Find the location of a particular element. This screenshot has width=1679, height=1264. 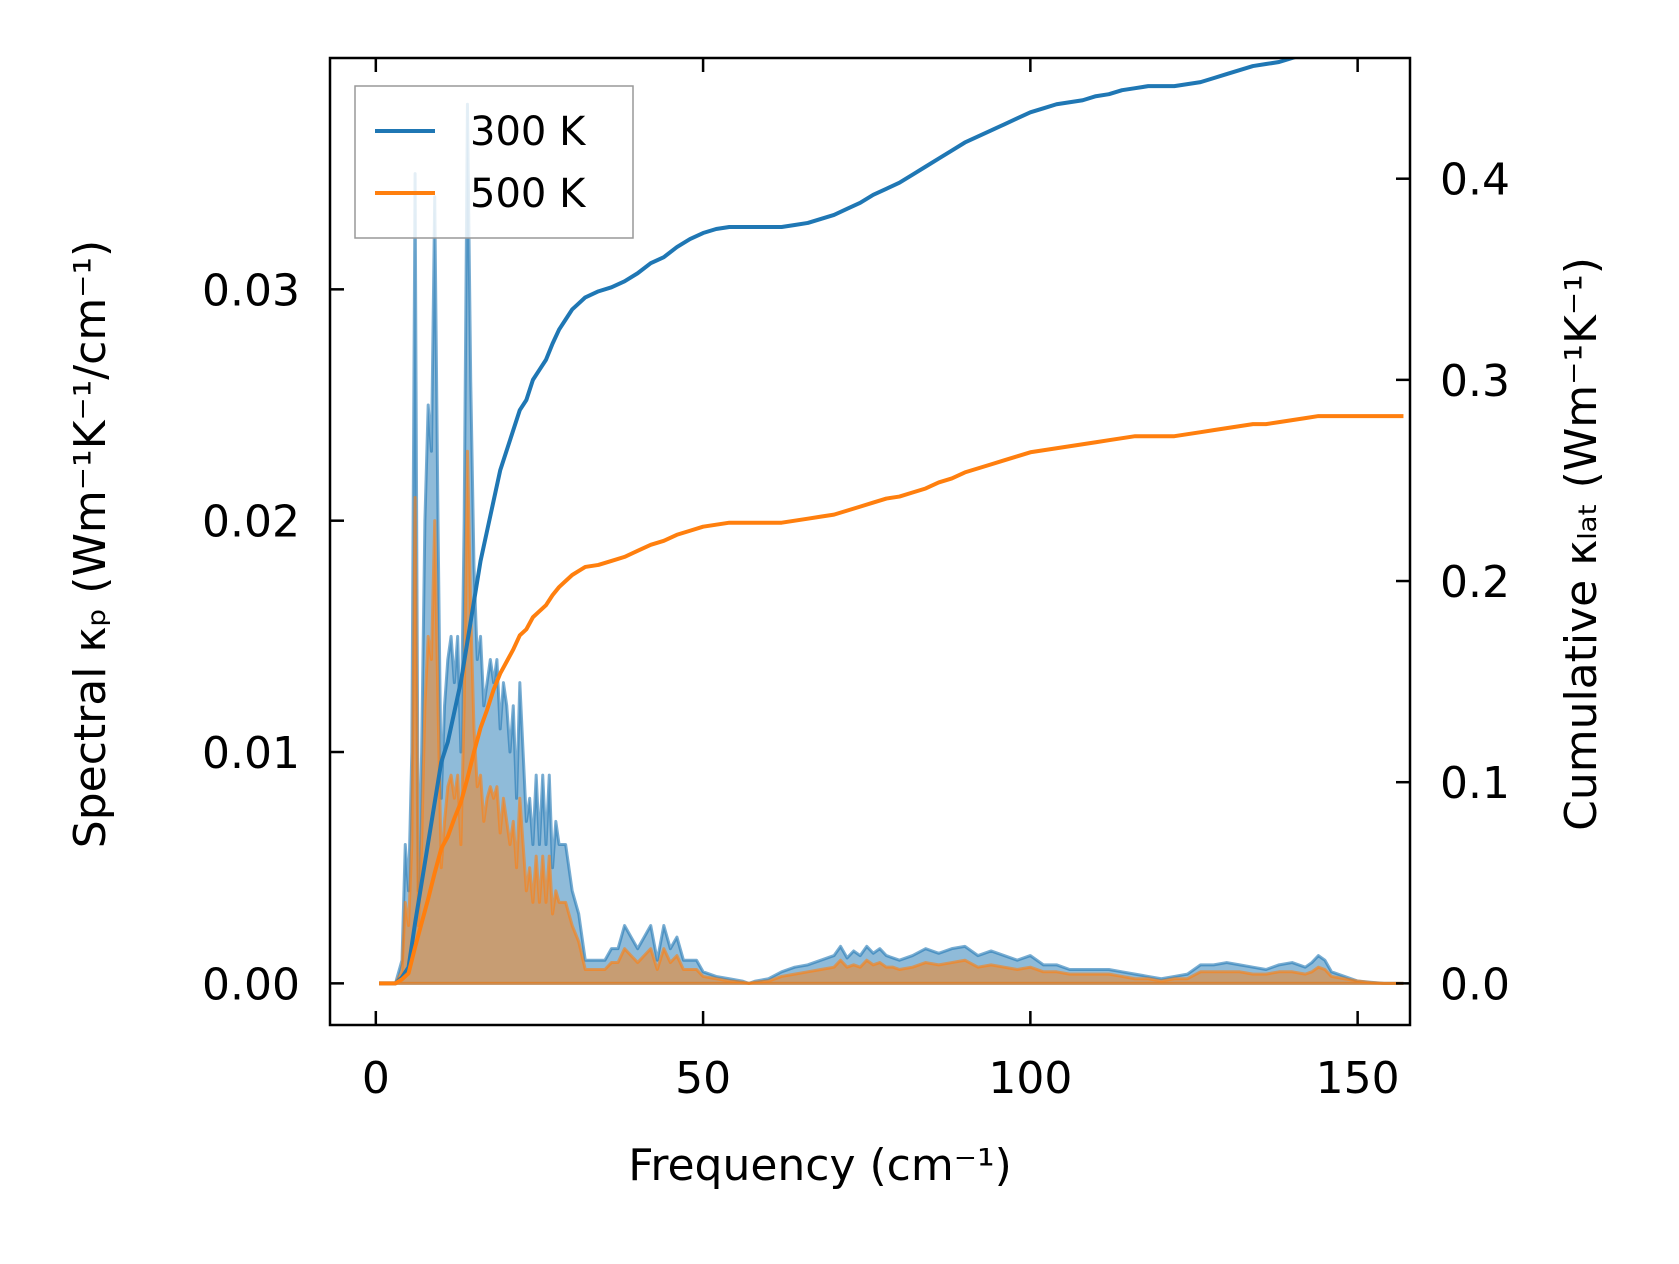

legend-box is located at coordinates (494, 162).